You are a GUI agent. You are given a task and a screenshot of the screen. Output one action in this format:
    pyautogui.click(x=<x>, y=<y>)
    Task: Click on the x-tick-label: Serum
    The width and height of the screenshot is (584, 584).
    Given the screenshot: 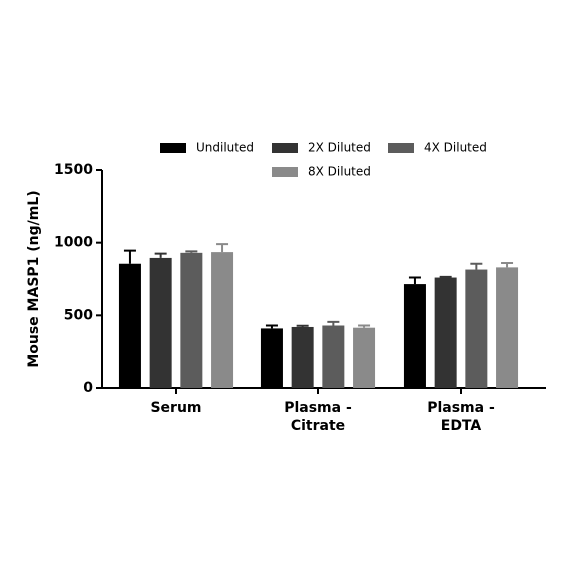 What is the action you would take?
    pyautogui.click(x=176, y=408)
    